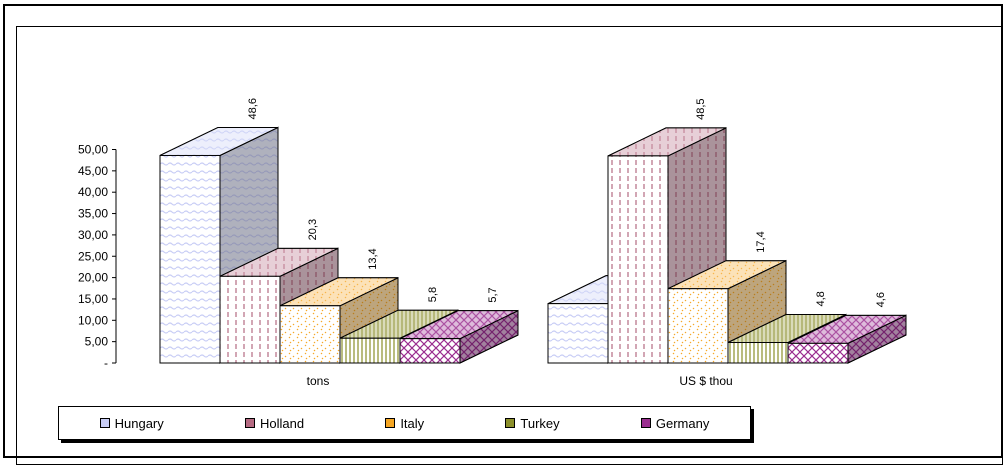 The height and width of the screenshot is (465, 1008). I want to click on category-label: tons, so click(318, 381).